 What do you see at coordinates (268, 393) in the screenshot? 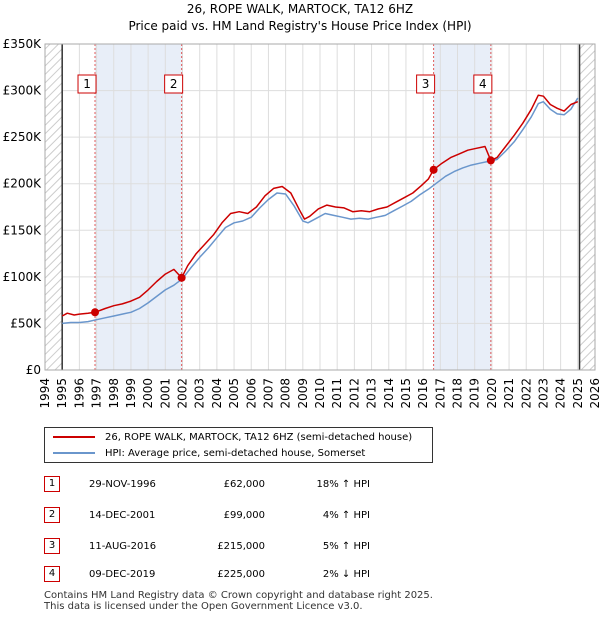
I see `x-tick-label: 2007` at bounding box center [268, 393].